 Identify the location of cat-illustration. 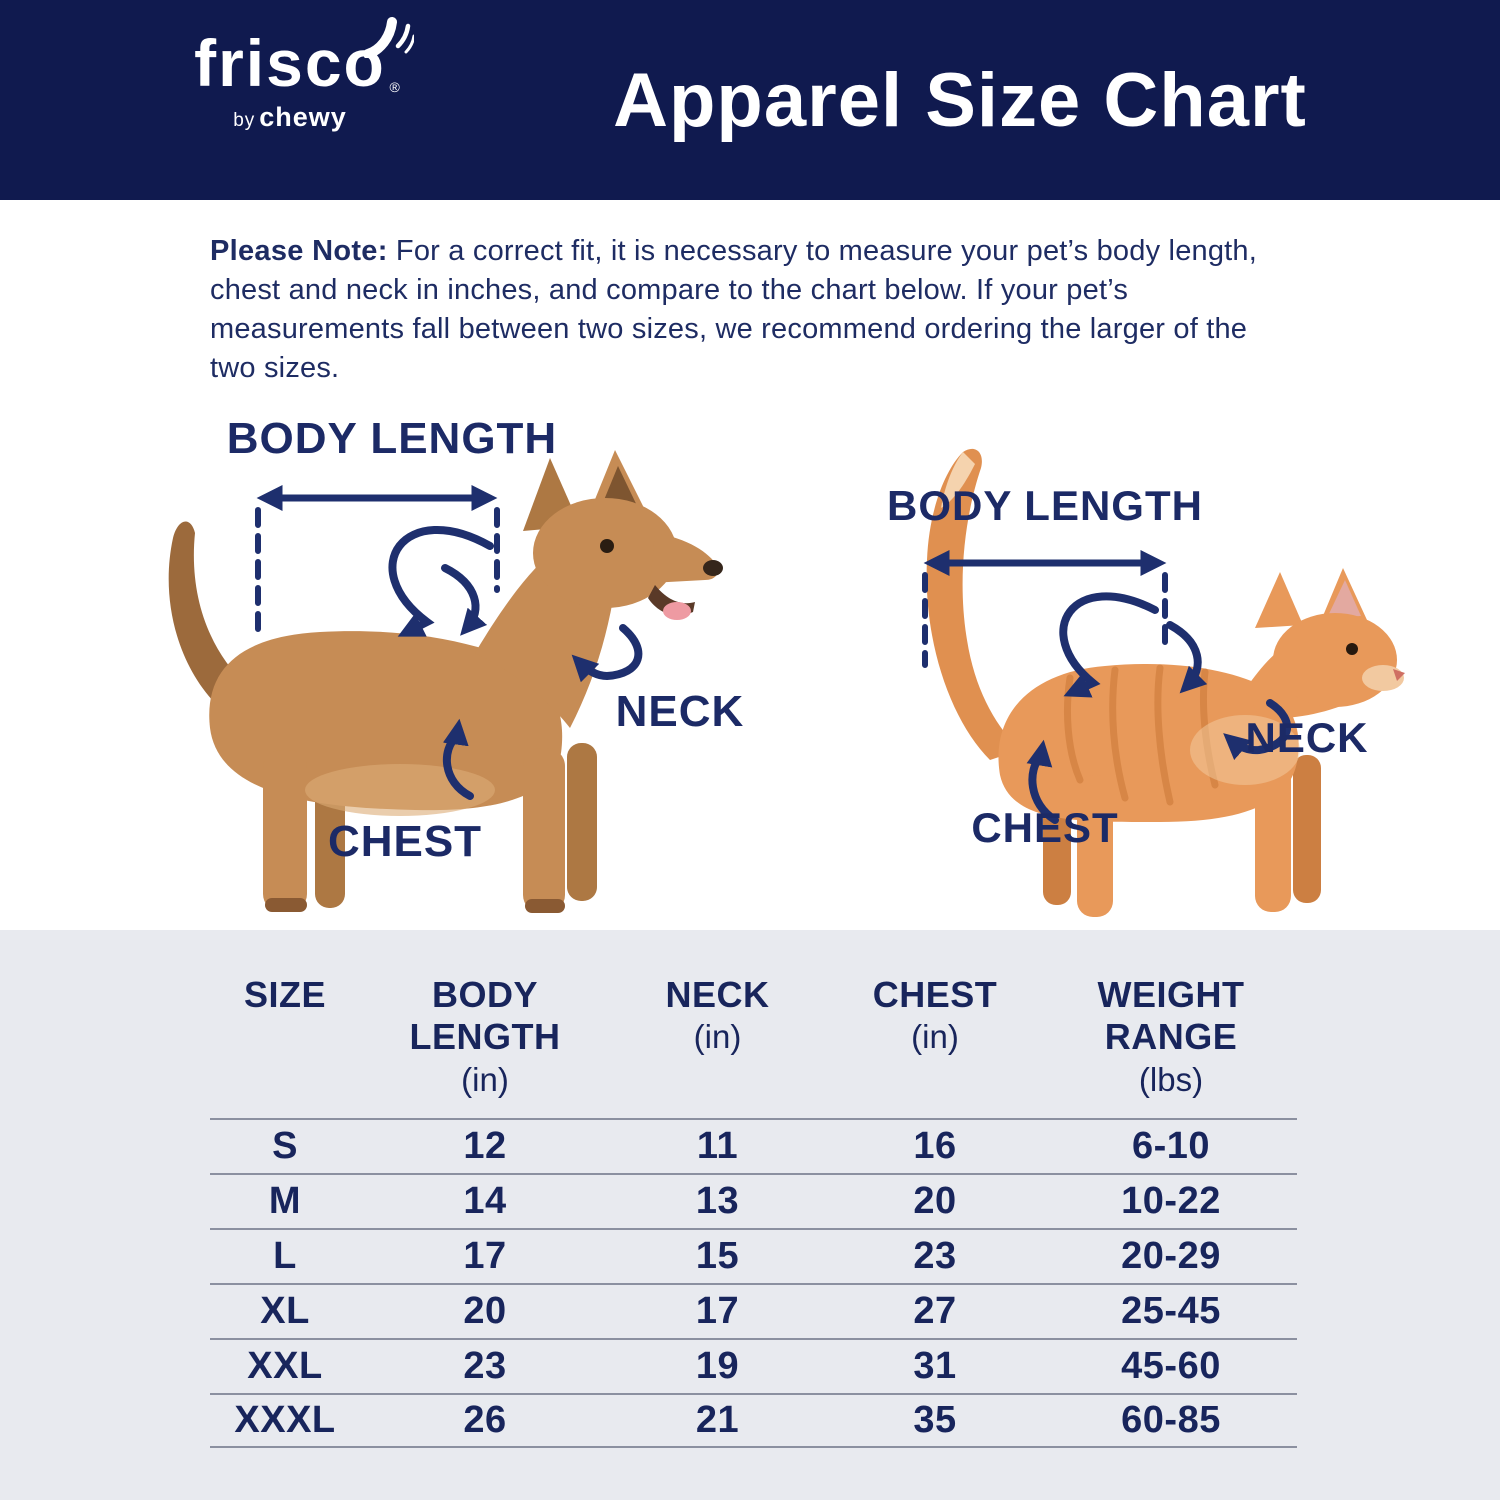
(1165, 682).